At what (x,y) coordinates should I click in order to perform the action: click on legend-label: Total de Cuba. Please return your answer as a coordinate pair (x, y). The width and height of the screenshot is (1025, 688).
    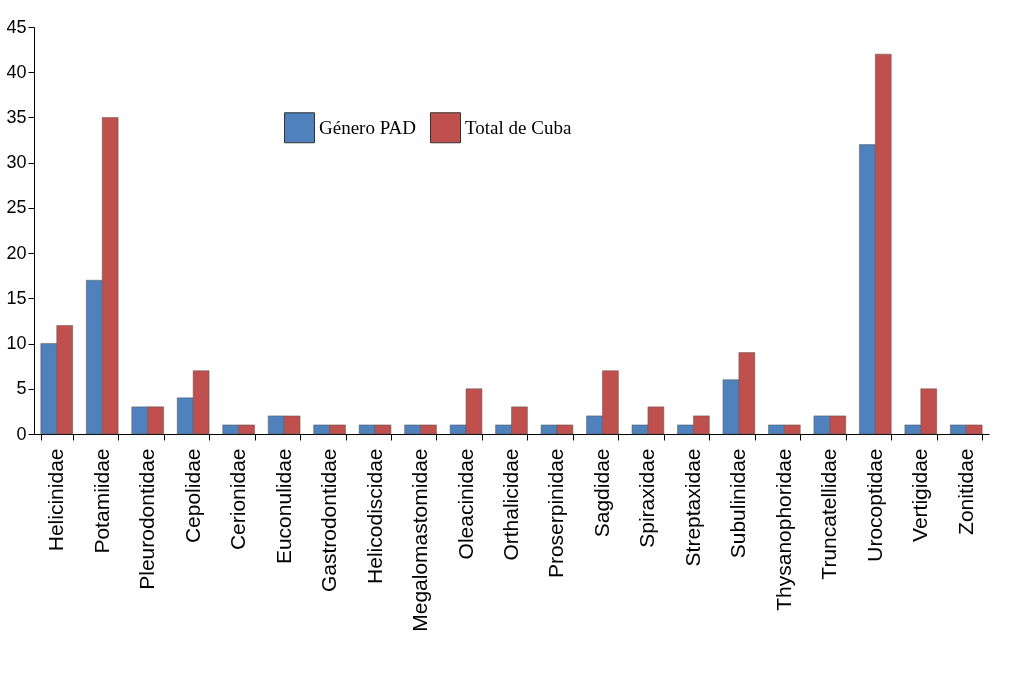
    Looking at the image, I should click on (518, 127).